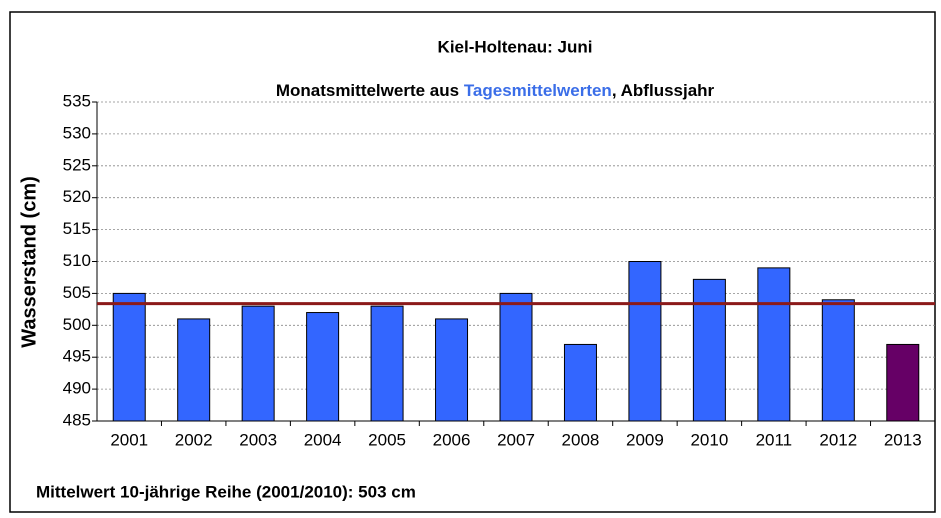  I want to click on subtitle-part: , Abflussjahr, so click(663, 90).